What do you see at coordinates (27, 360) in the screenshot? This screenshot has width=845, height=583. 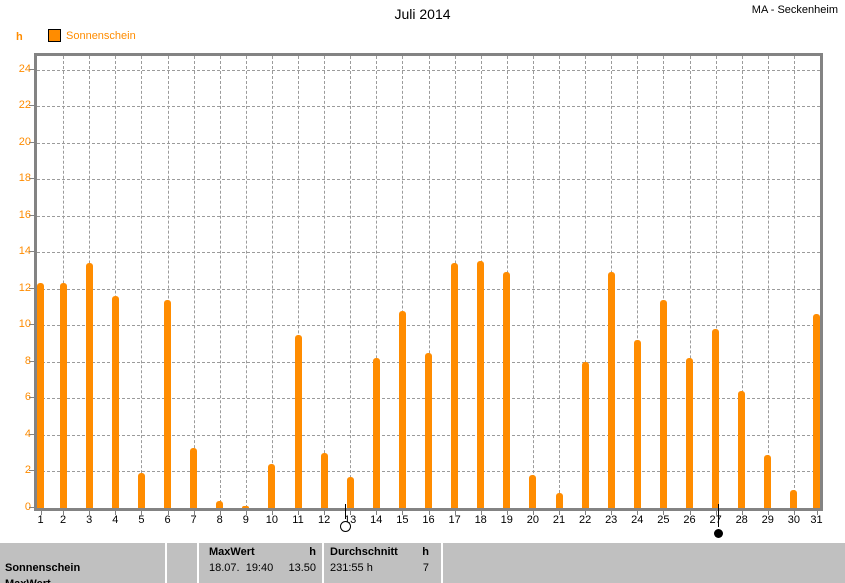 I see `y-axis-label: 8` at bounding box center [27, 360].